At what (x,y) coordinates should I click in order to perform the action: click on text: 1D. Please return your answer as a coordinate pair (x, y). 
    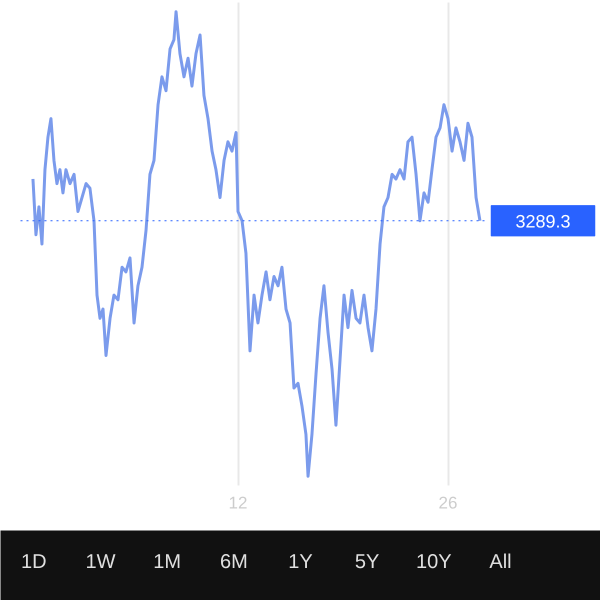
    Looking at the image, I should click on (34, 562).